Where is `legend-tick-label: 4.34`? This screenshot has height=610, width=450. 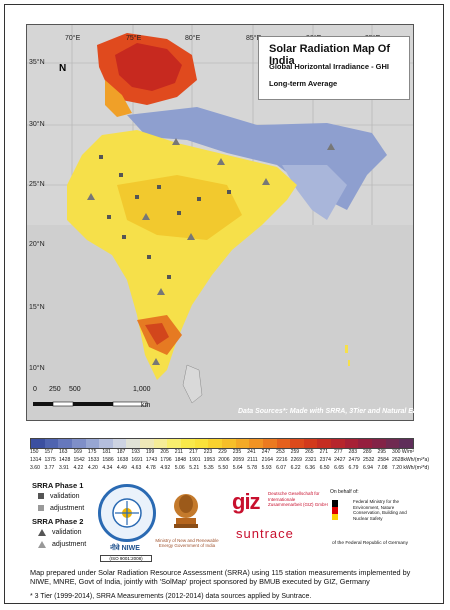 legend-tick-label: 4.34 is located at coordinates (107, 468).